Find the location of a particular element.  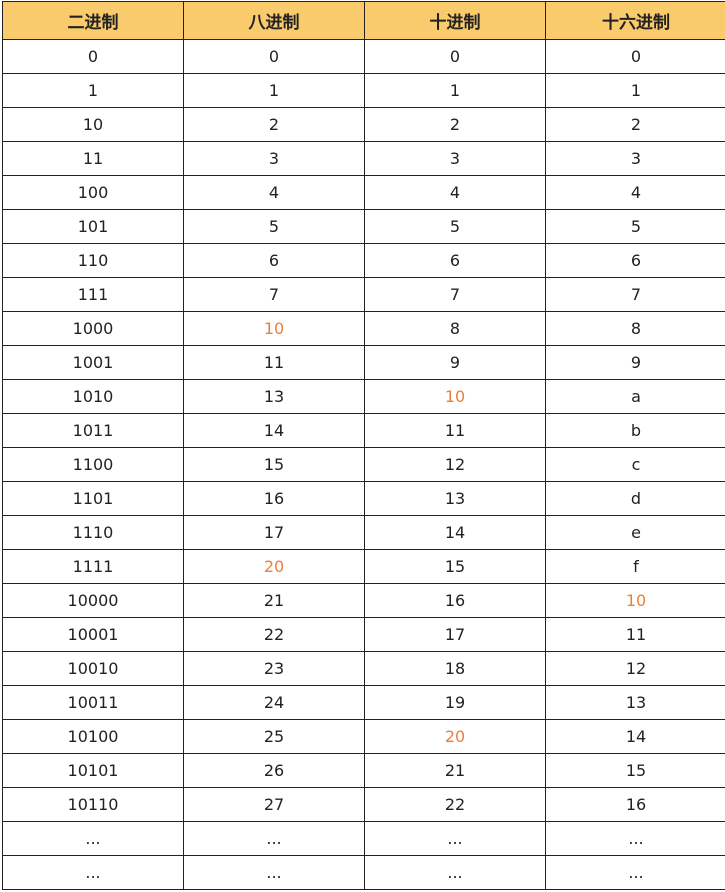

table-cell: 12 is located at coordinates (455, 465).